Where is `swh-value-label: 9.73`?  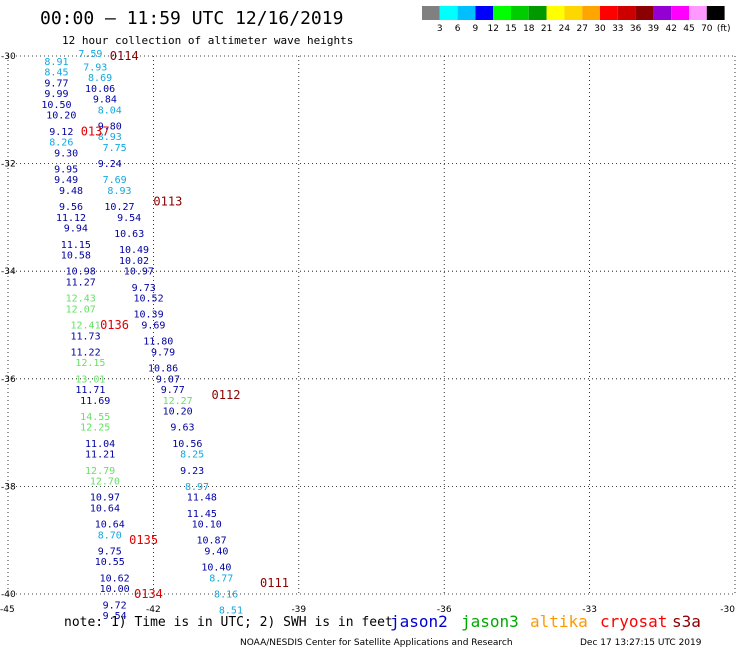
swh-value-label: 9.73 is located at coordinates (144, 288).